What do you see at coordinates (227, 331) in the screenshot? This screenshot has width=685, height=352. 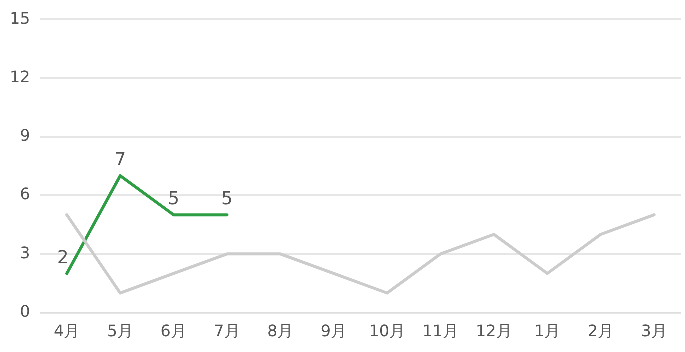 I see `x-tick-label: 7月` at bounding box center [227, 331].